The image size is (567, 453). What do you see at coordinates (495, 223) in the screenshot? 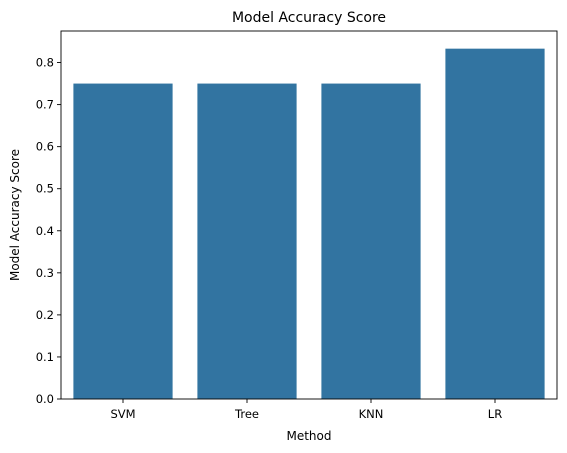
I see `bar-lr` at bounding box center [495, 223].